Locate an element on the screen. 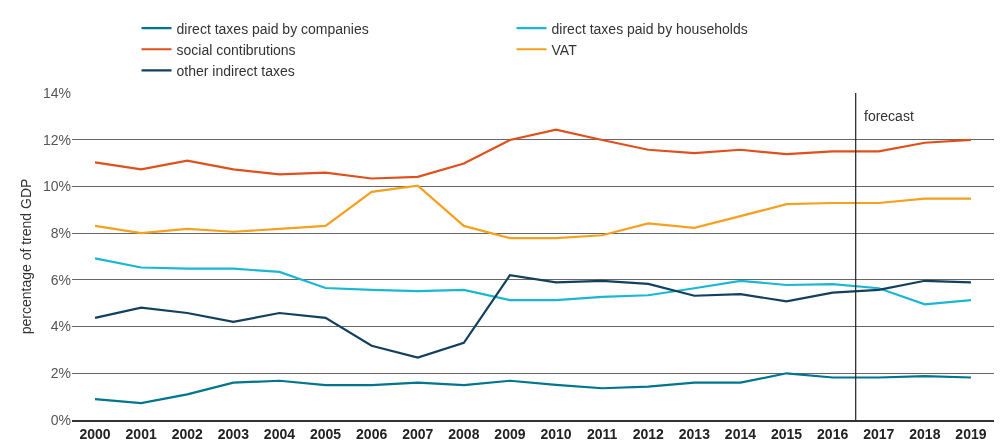  legend-label: direct taxes paid by companies is located at coordinates (272, 28).